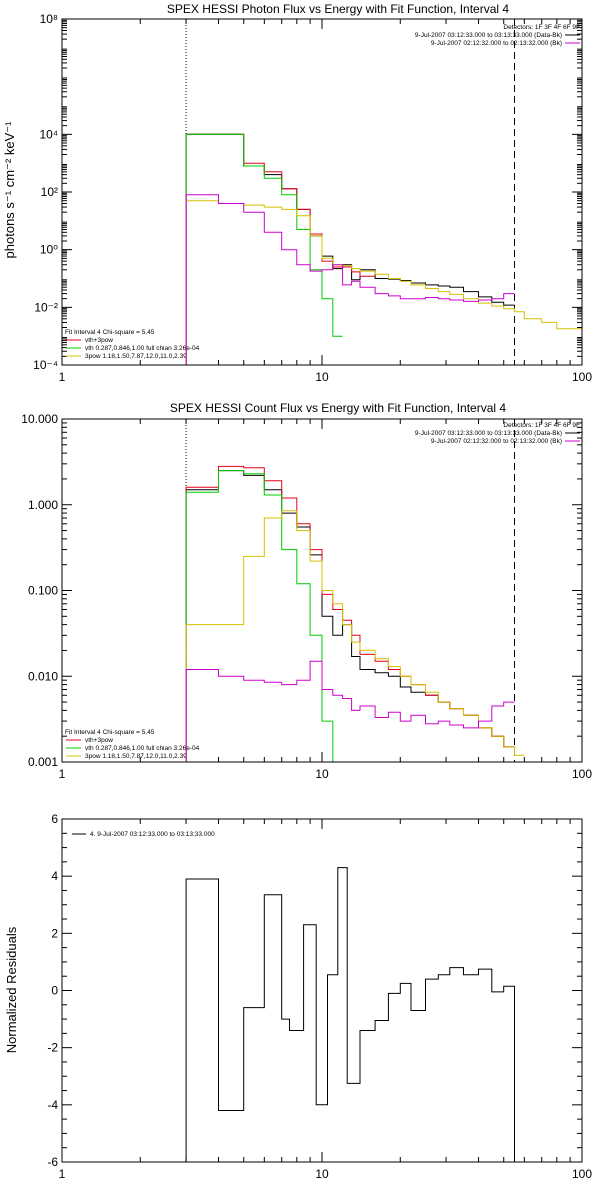 The height and width of the screenshot is (1200, 600). Describe the element at coordinates (52, 1048) in the screenshot. I see `y-tick-label: -2` at that location.